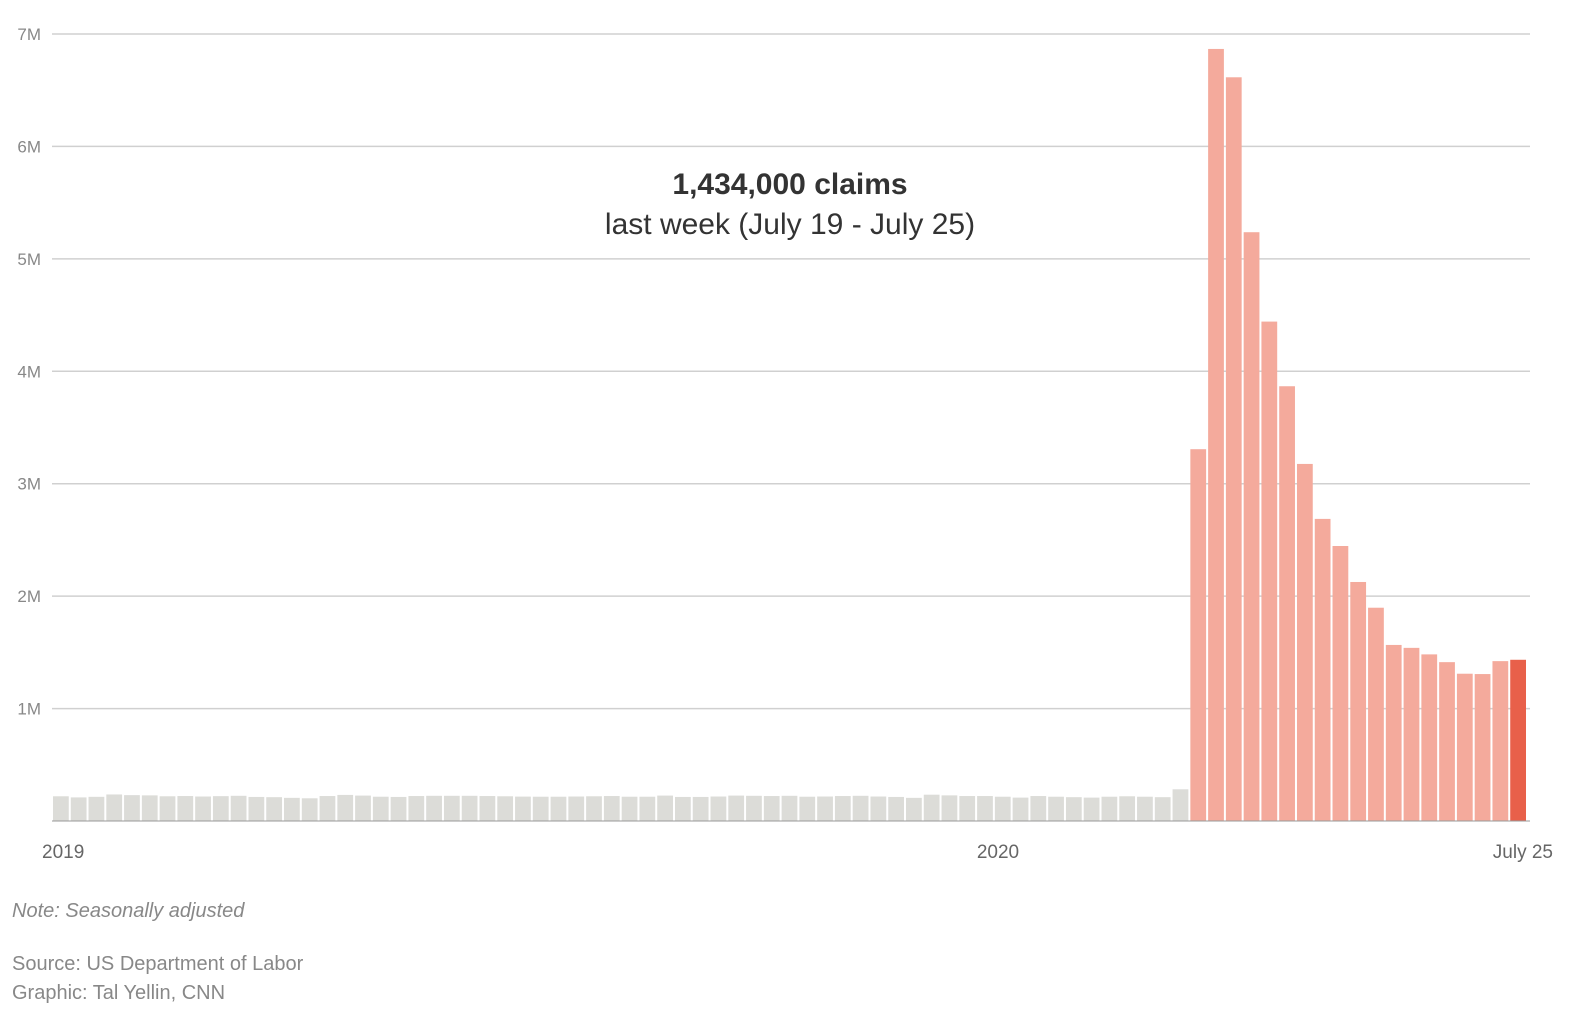 Image resolution: width=1570 pixels, height=1020 pixels. I want to click on annotation-period: last week (July 19 - July 25), so click(790, 224).